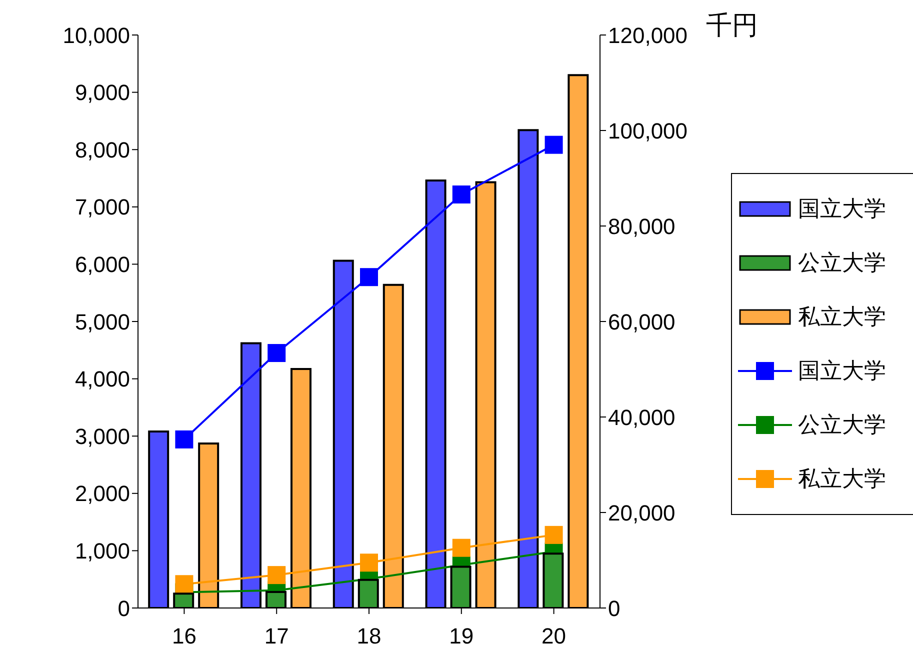  I want to click on y-tick-label: 9,000, so click(102, 93).